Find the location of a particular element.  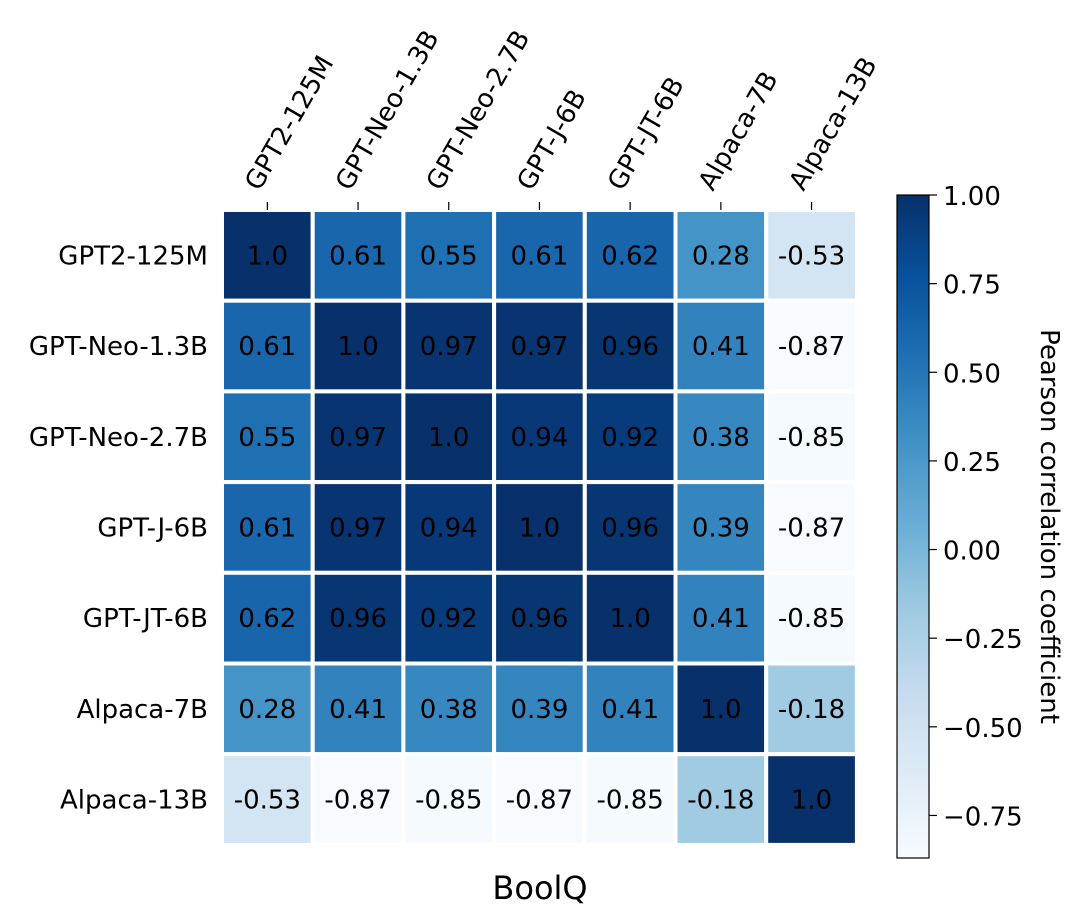

colorbar-tick-label: −0.50 is located at coordinates (983, 729).